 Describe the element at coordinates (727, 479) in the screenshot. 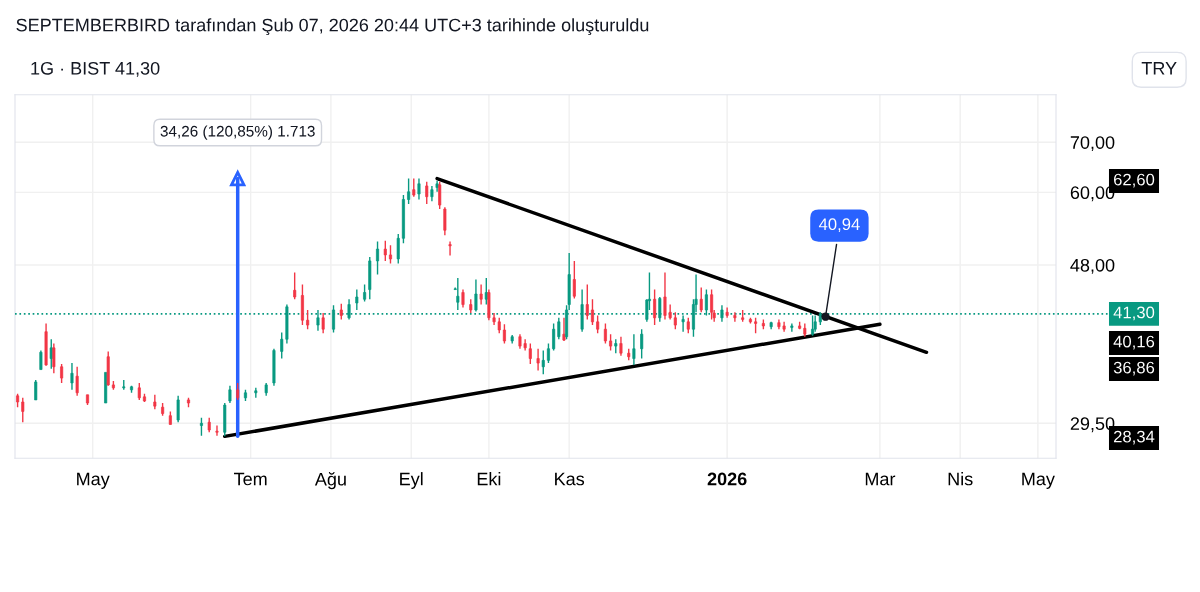

I see `x-tick-label: 2026` at that location.